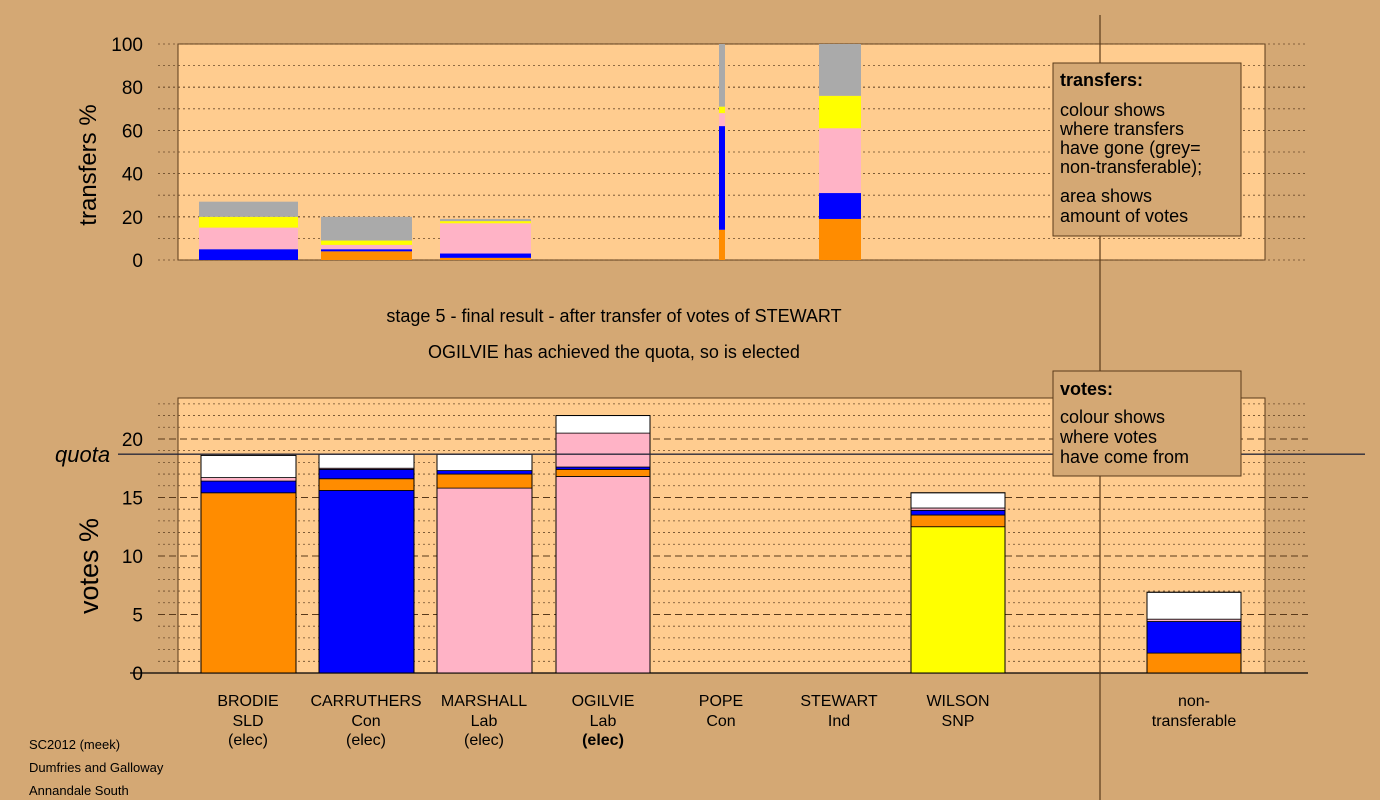  What do you see at coordinates (1194, 701) in the screenshot?
I see `candidate-name-label: non-` at bounding box center [1194, 701].